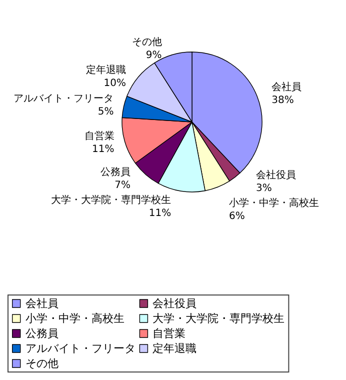 Image resolution: width=346 pixels, height=380 pixels. Describe the element at coordinates (74, 318) in the screenshot. I see `legend-label: 小学・中学・高校生` at that location.